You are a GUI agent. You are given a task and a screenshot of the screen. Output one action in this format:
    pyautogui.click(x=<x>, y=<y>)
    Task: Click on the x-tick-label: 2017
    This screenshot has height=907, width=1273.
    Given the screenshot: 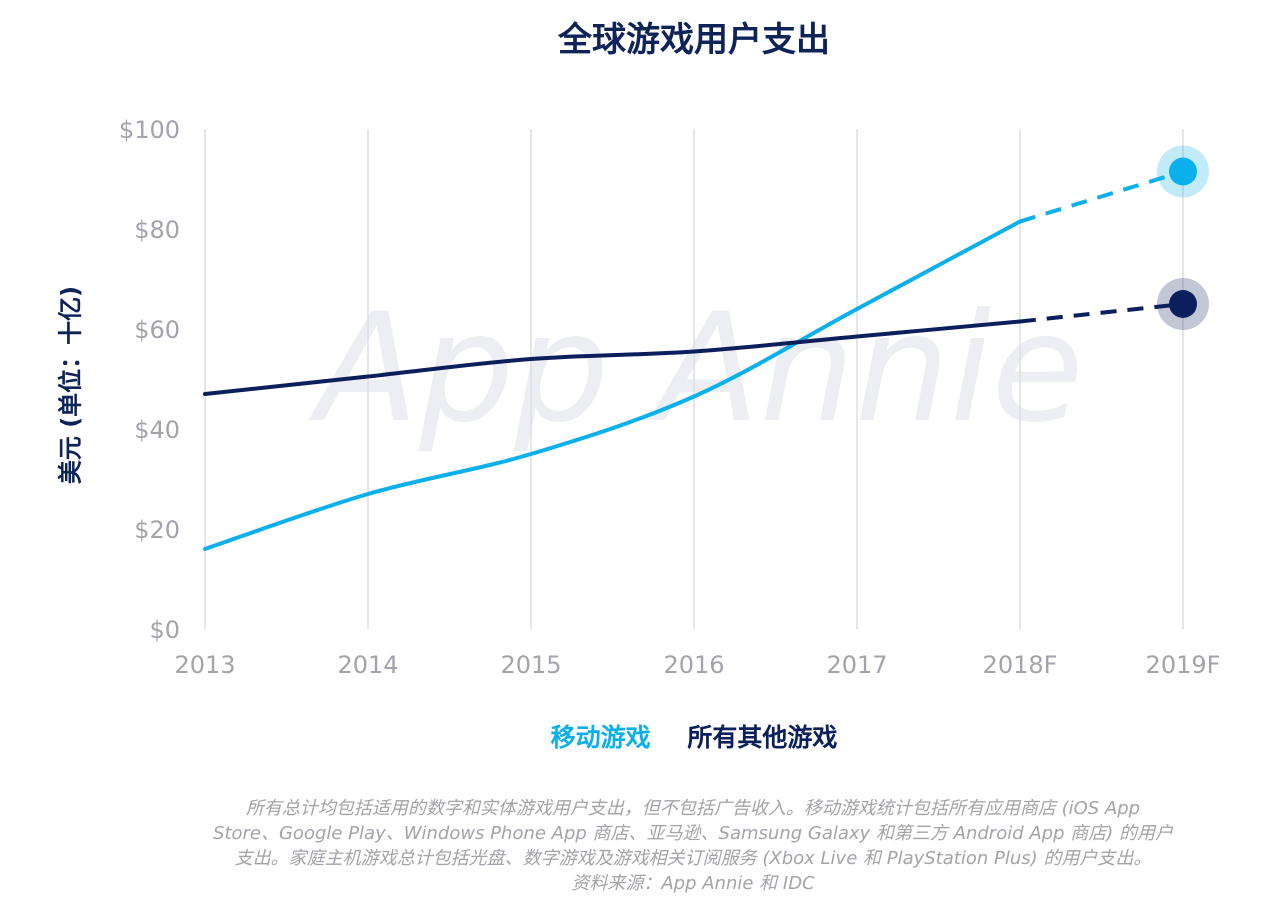 What is the action you would take?
    pyautogui.click(x=856, y=665)
    